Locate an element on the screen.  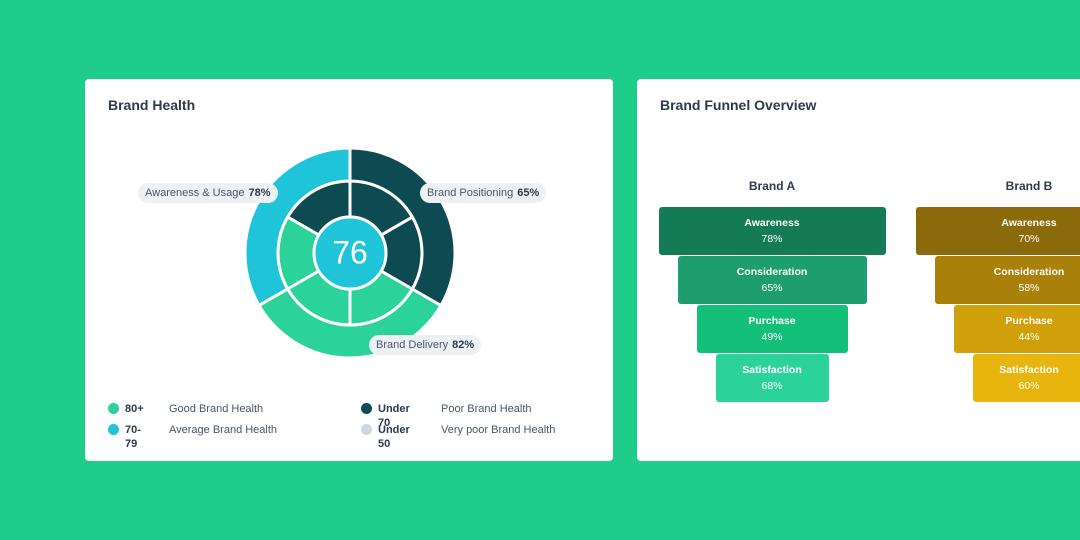
label-name: Brand Positioning is located at coordinates (470, 193).